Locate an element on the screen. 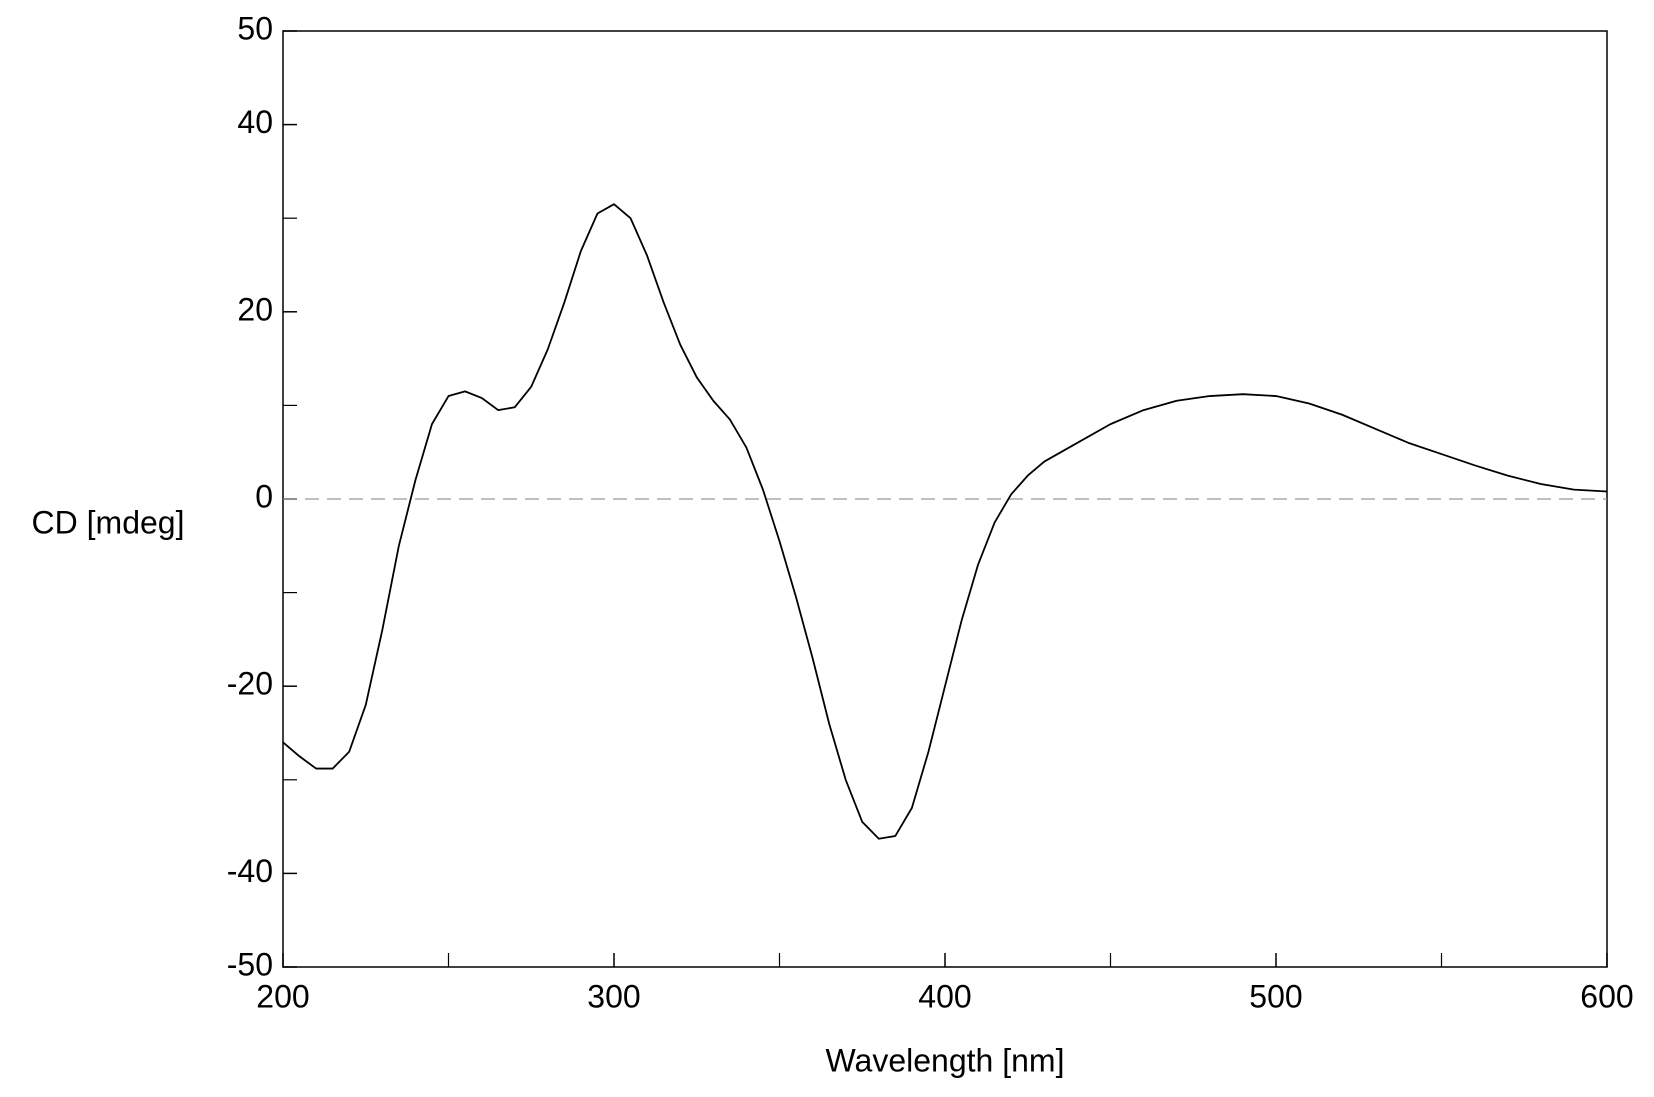 Image resolution: width=1654 pixels, height=1097 pixels. y-axis-label: CD [mdeg] is located at coordinates (108, 522).